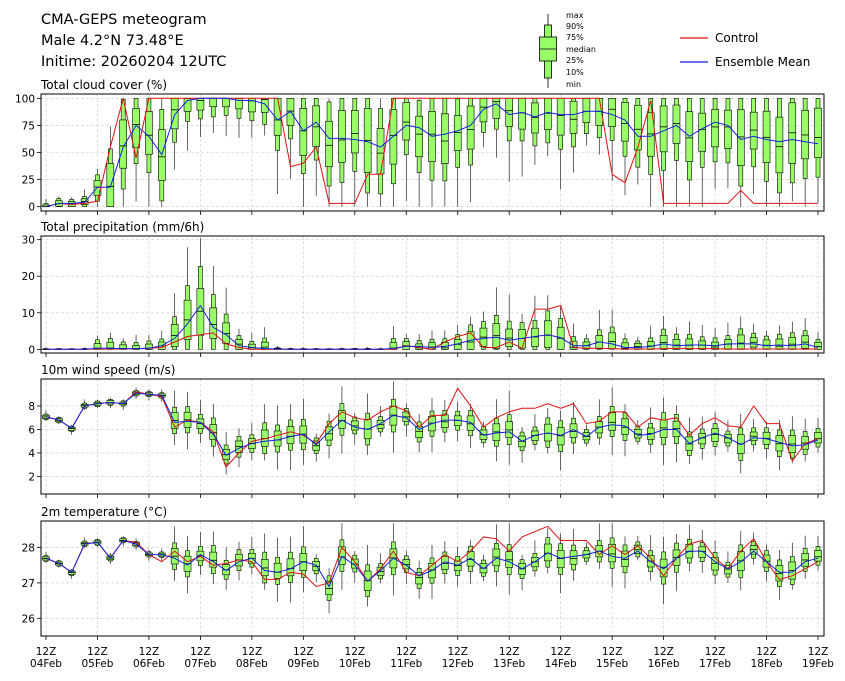 This screenshot has height=681, width=845. Describe the element at coordinates (612, 664) in the screenshot. I see `x-tick-label-date: 15Feb` at that location.